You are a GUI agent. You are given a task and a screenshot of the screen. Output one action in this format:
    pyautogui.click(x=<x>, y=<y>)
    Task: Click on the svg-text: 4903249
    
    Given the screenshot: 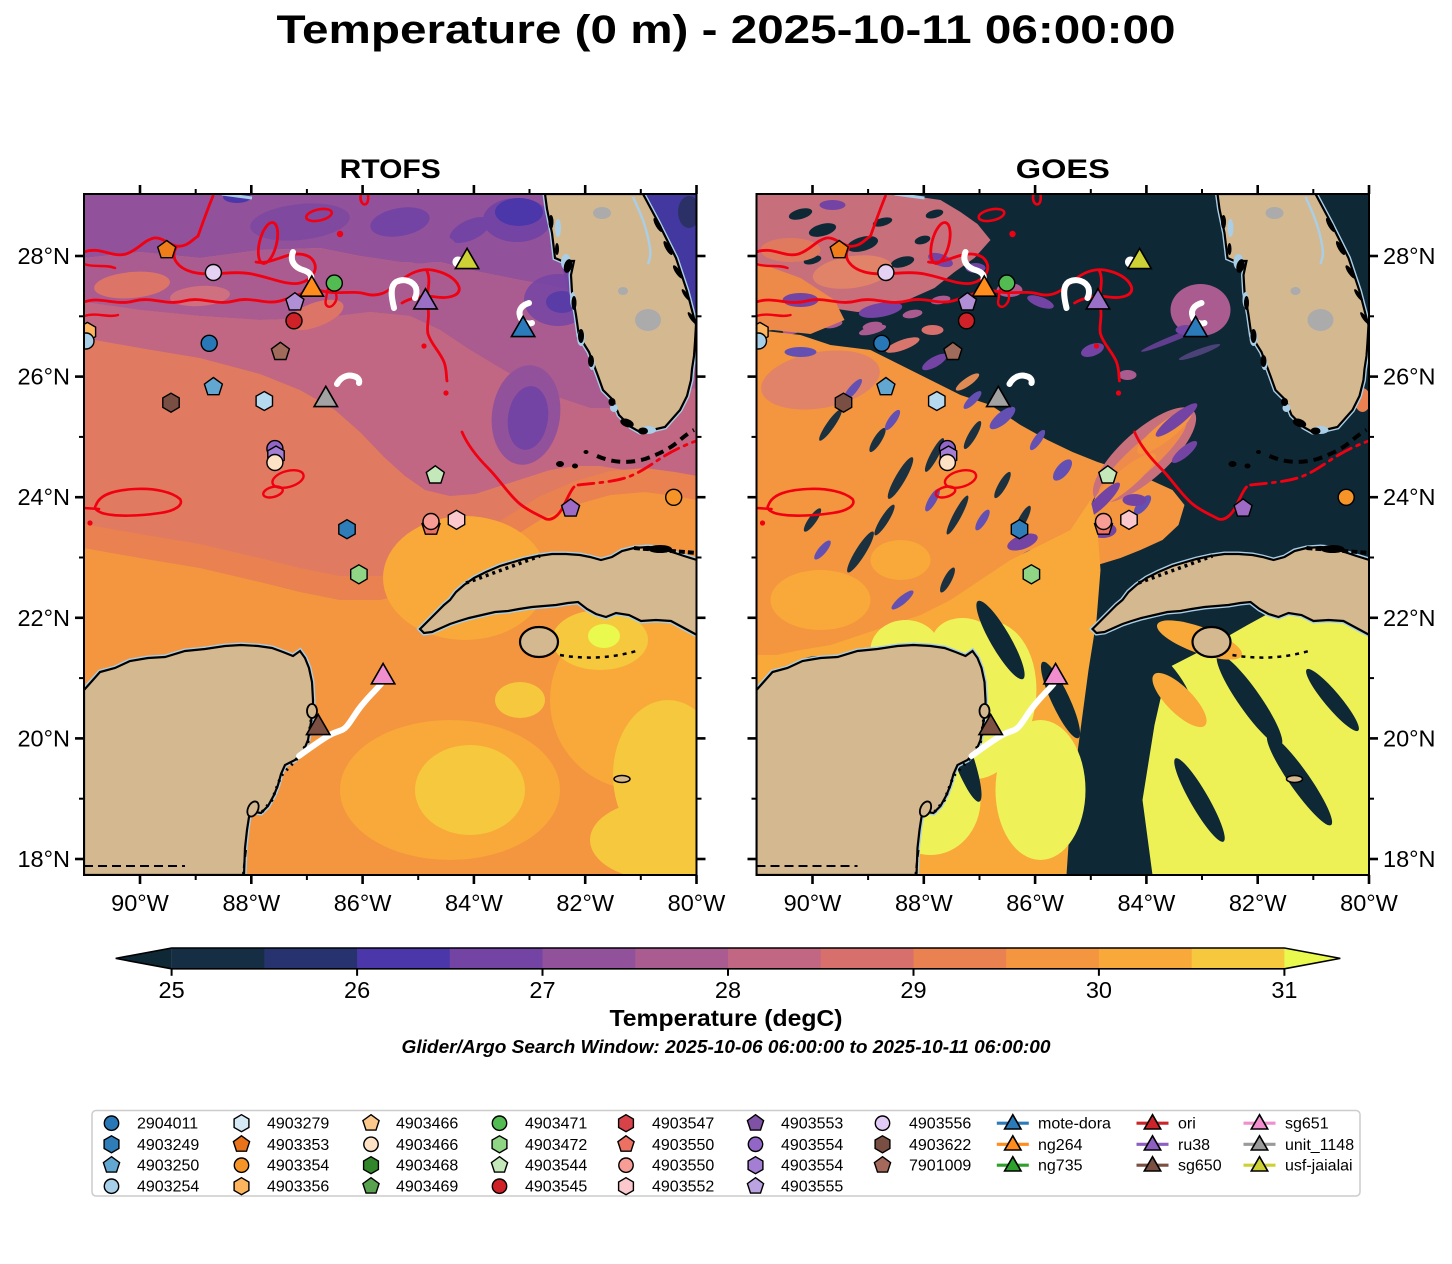 What is the action you would take?
    pyautogui.click(x=168, y=1145)
    